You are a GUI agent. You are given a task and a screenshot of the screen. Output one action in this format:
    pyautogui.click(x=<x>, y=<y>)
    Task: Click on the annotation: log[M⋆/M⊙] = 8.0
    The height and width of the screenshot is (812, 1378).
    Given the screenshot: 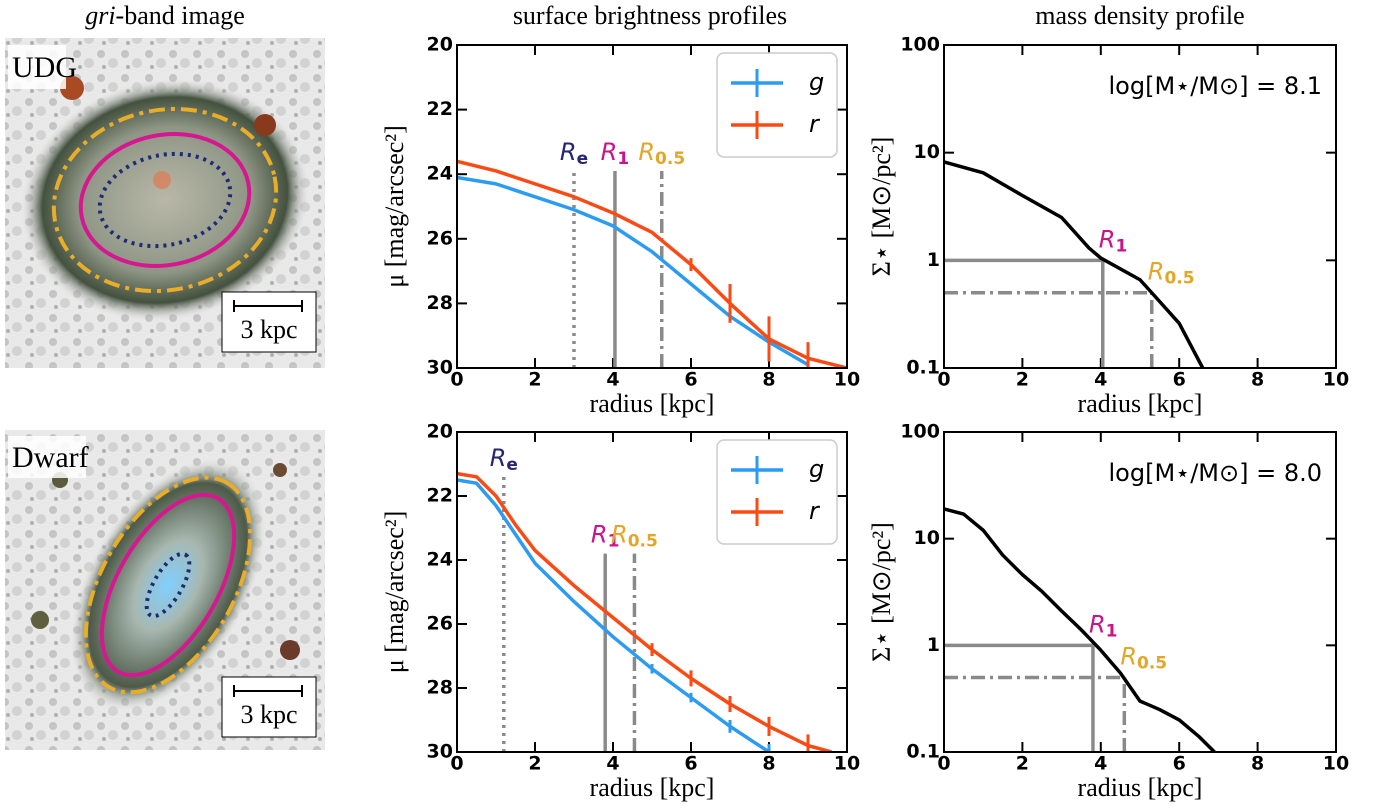 What is the action you would take?
    pyautogui.click(x=1215, y=473)
    